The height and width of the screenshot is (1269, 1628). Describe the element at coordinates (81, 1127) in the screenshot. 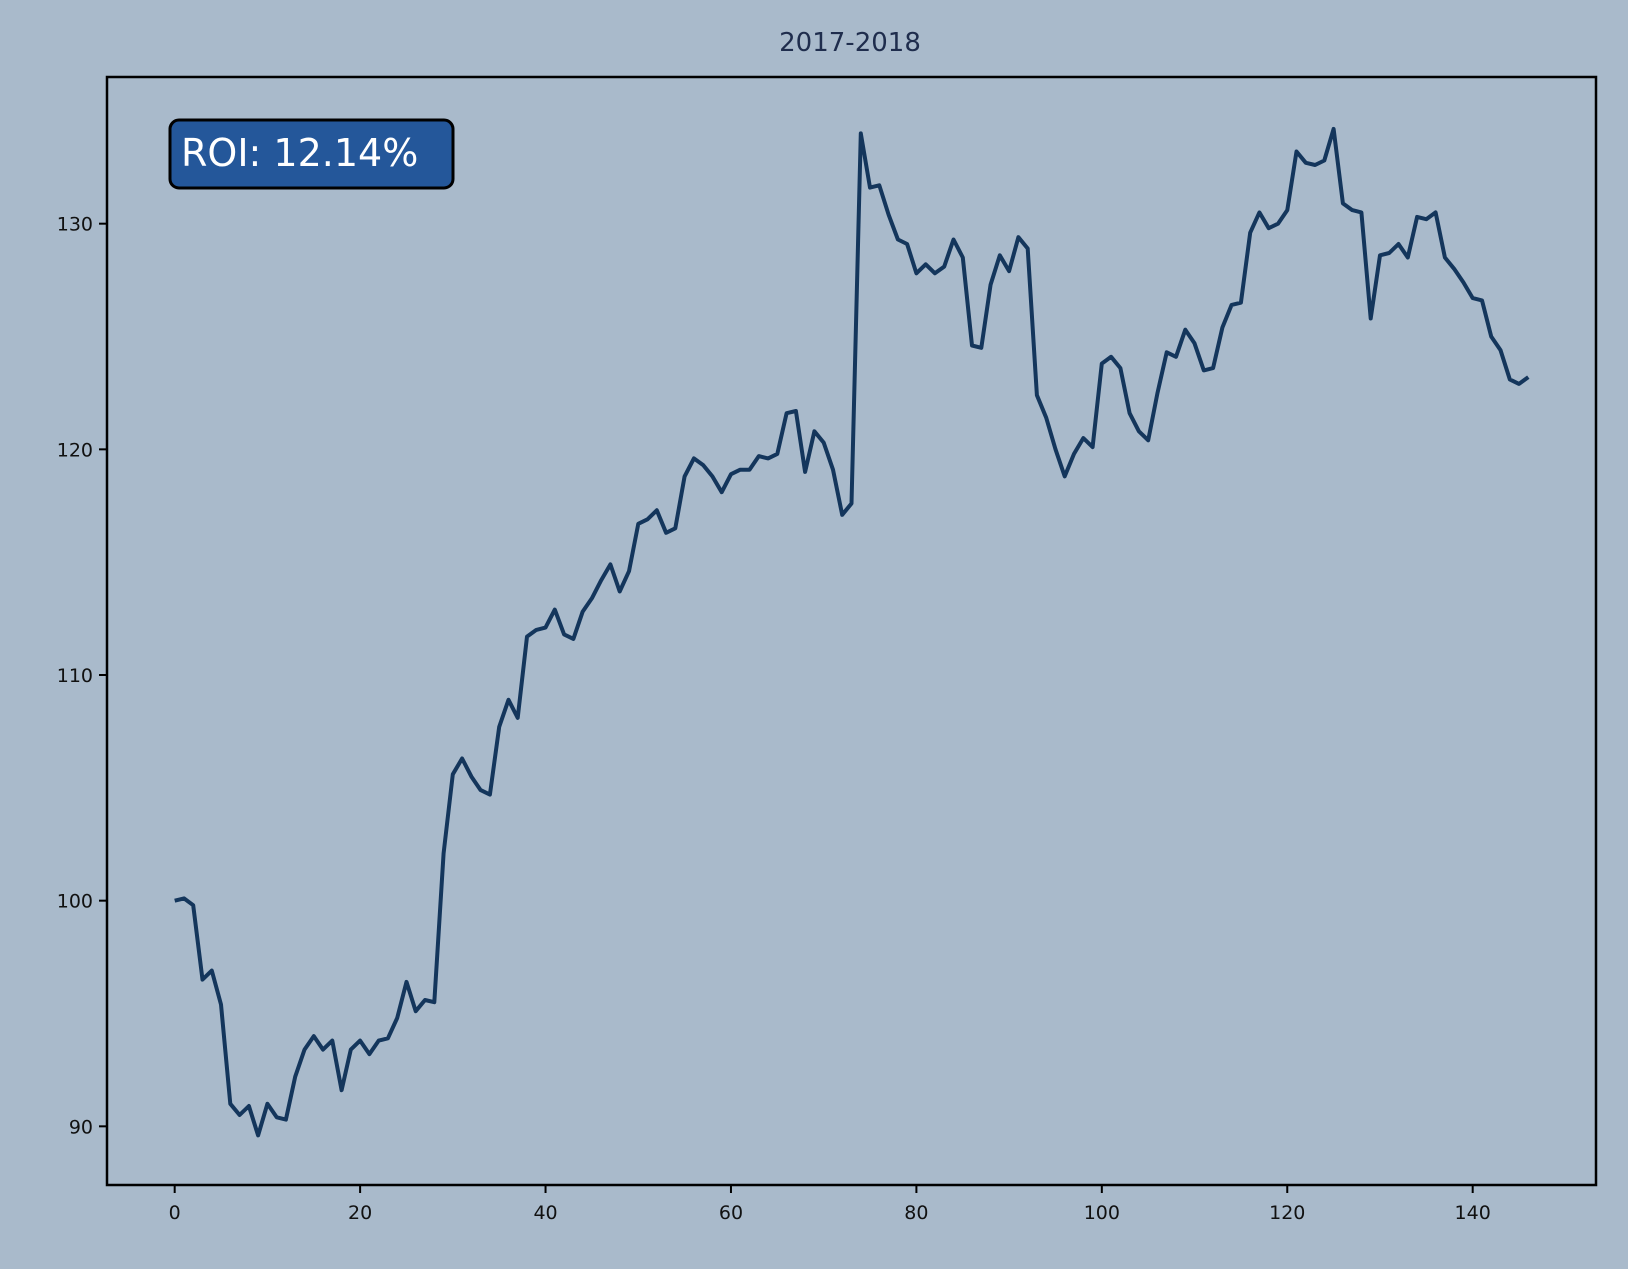

I see `y-tick-label: 90` at that location.